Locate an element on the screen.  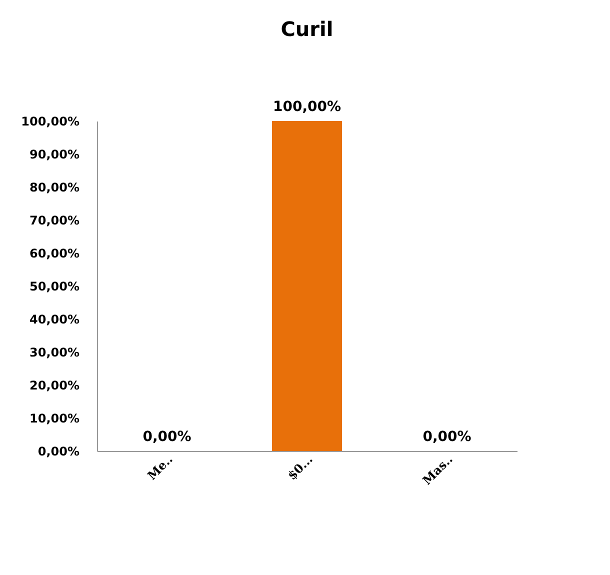
y-tick-label: 50,00% is located at coordinates (55, 287).